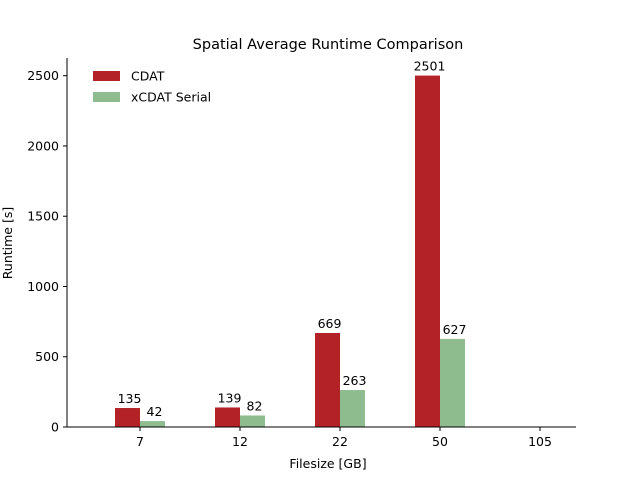  I want to click on bar-value-label: 669, so click(330, 323).